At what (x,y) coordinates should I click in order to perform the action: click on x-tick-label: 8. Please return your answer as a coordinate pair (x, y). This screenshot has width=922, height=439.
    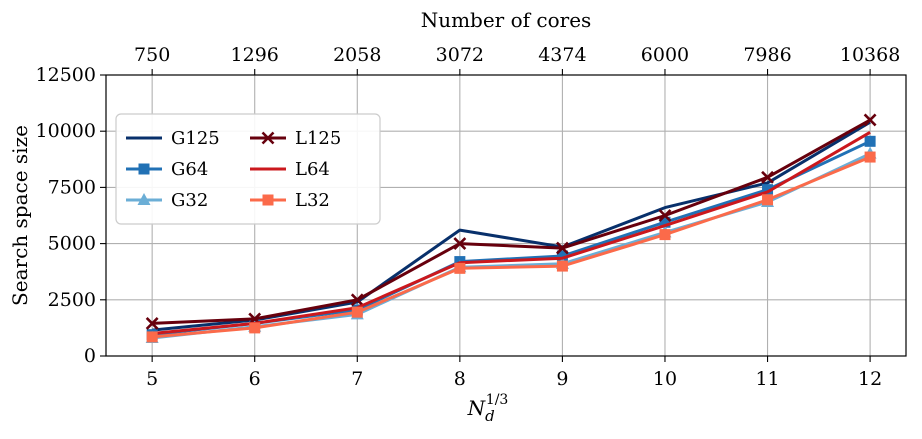
    Looking at the image, I should click on (460, 379).